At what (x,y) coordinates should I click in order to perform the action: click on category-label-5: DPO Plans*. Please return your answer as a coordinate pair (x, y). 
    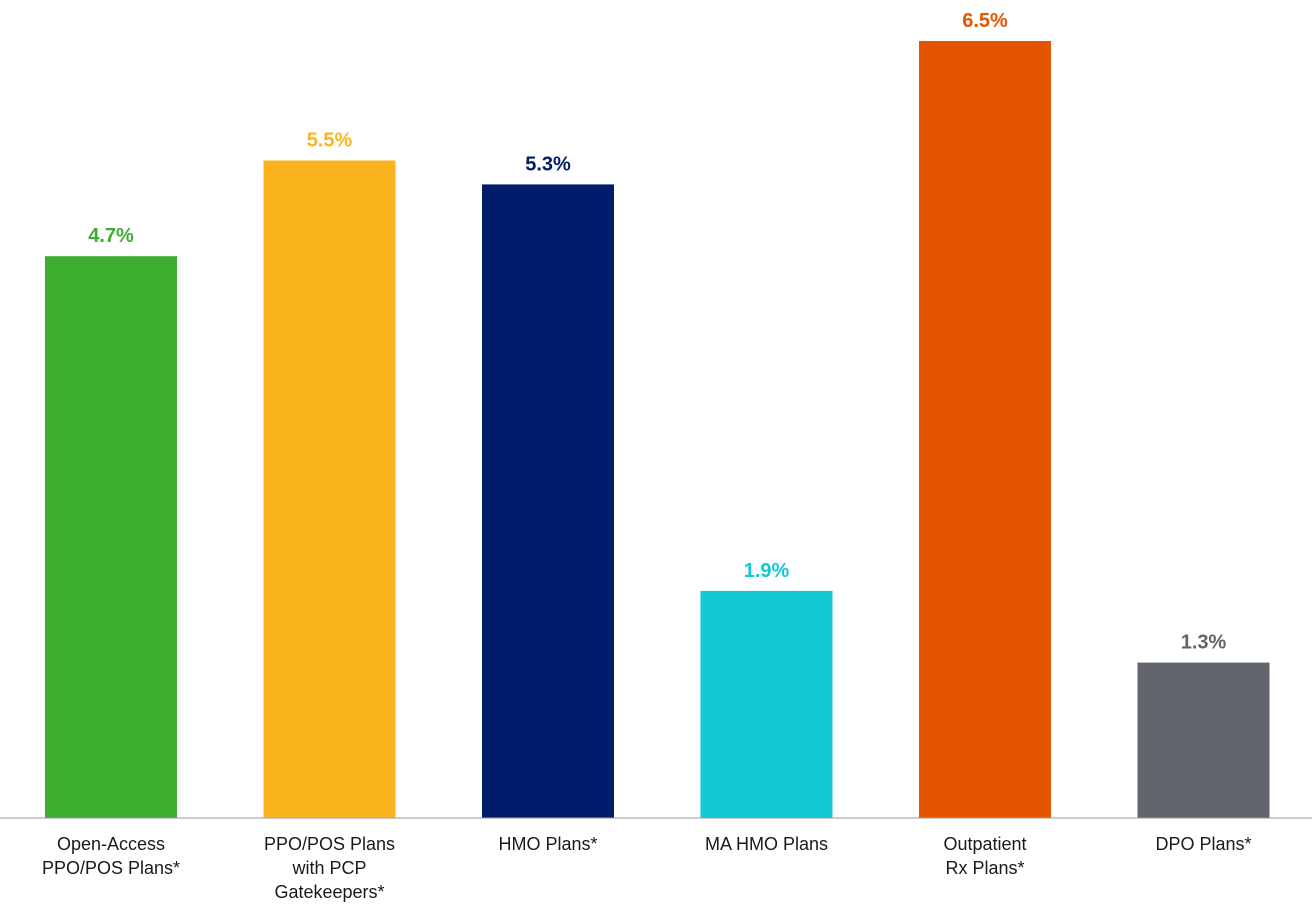
    Looking at the image, I should click on (1203, 844).